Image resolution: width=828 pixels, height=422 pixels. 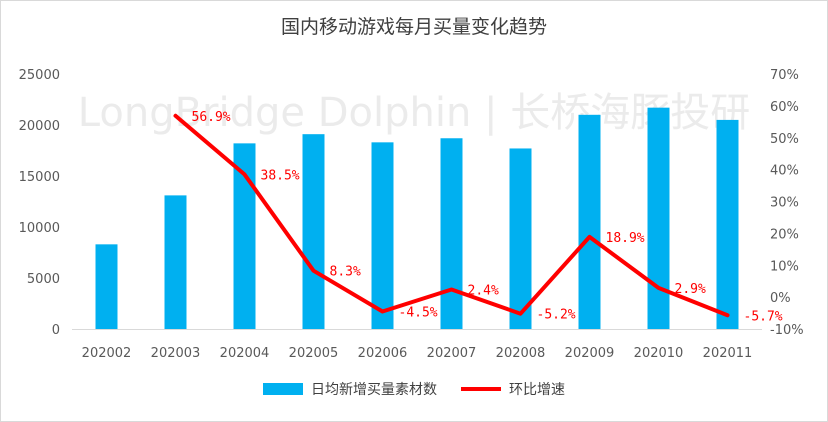 I want to click on y-right-tick-label: 40%, so click(x=784, y=171).